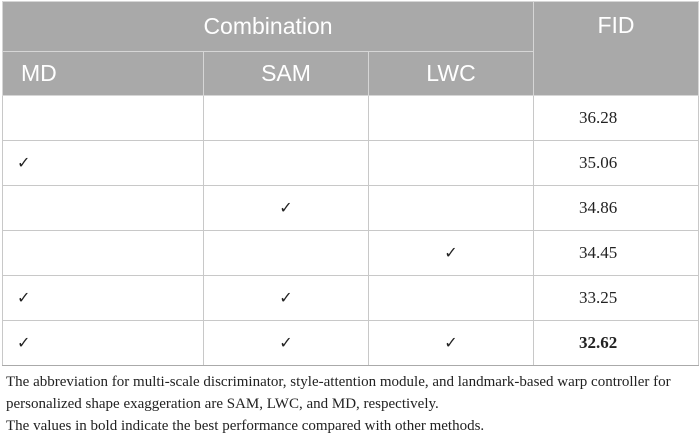  What do you see at coordinates (616, 253) in the screenshot?
I see `fid-value: 34.45` at bounding box center [616, 253].